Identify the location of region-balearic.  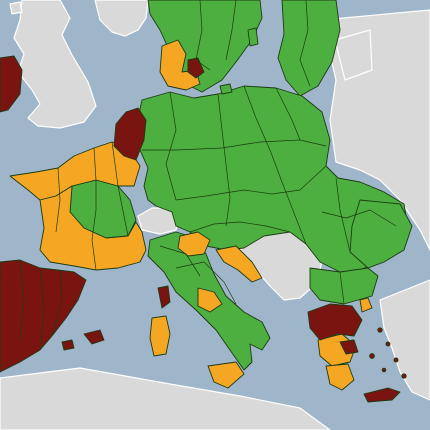
(94, 337).